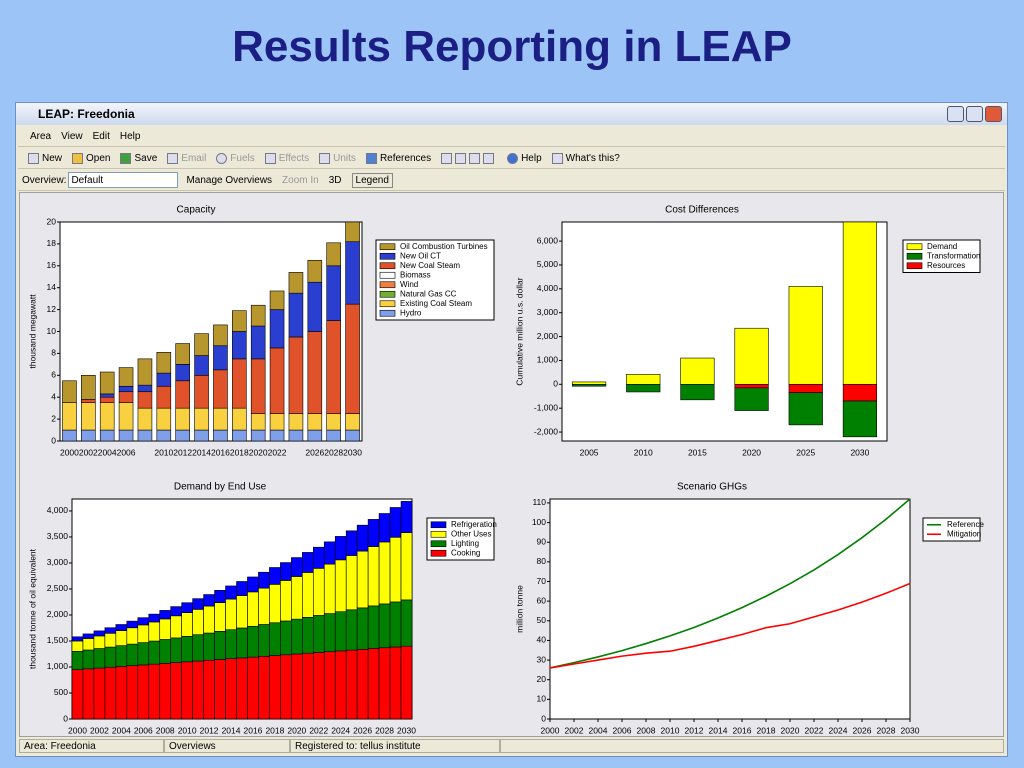 The height and width of the screenshot is (768, 1024). What do you see at coordinates (519, 609) in the screenshot?
I see `y-axis-label: million tonne` at bounding box center [519, 609].